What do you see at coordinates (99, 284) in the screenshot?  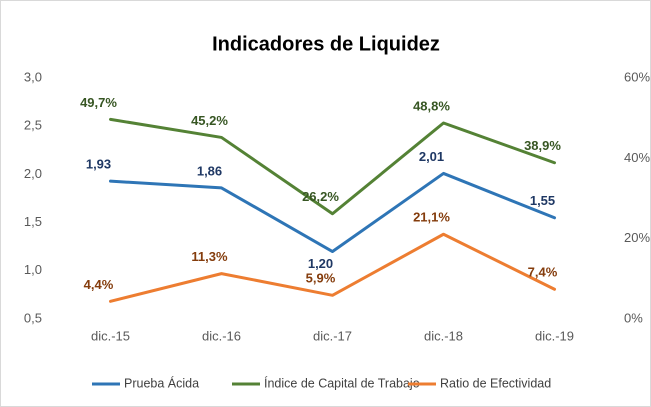 I see `data-label: 4,4%` at bounding box center [99, 284].